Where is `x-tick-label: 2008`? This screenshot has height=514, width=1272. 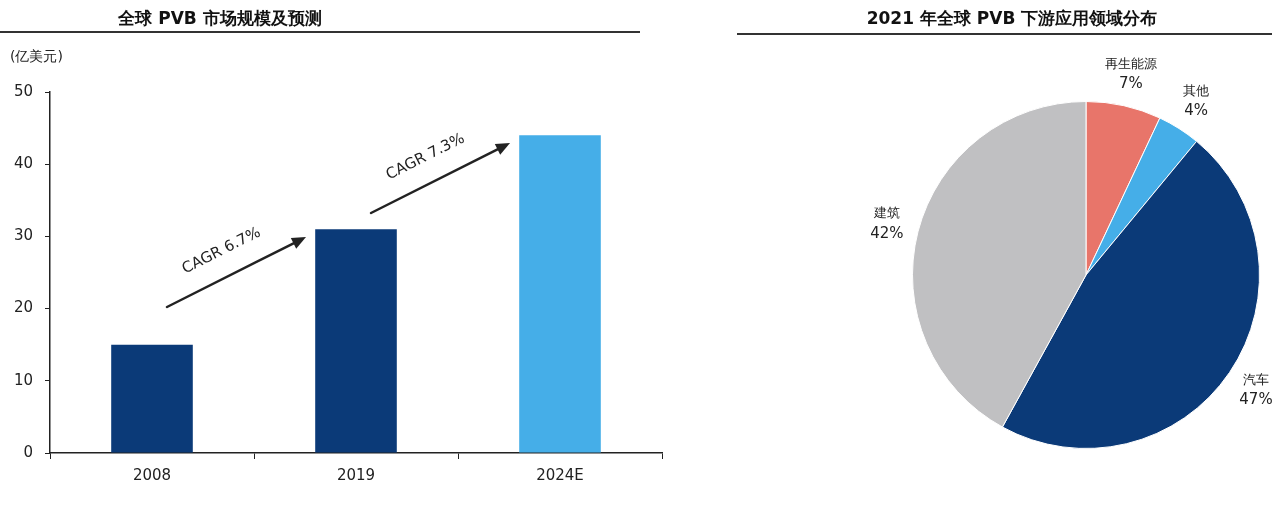
x-tick-label: 2008 is located at coordinates (152, 474).